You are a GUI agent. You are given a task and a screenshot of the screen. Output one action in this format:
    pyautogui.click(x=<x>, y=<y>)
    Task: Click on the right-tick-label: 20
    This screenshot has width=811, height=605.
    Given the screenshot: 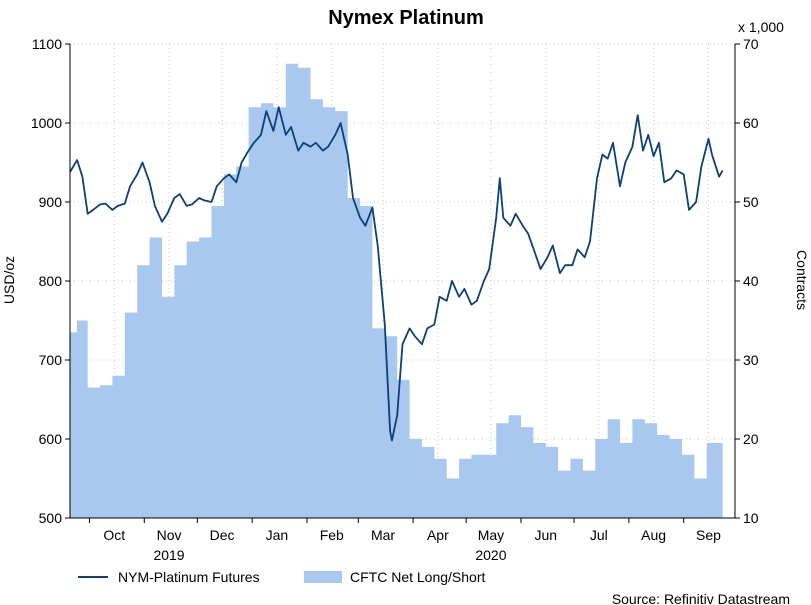 What is the action you would take?
    pyautogui.click(x=751, y=439)
    